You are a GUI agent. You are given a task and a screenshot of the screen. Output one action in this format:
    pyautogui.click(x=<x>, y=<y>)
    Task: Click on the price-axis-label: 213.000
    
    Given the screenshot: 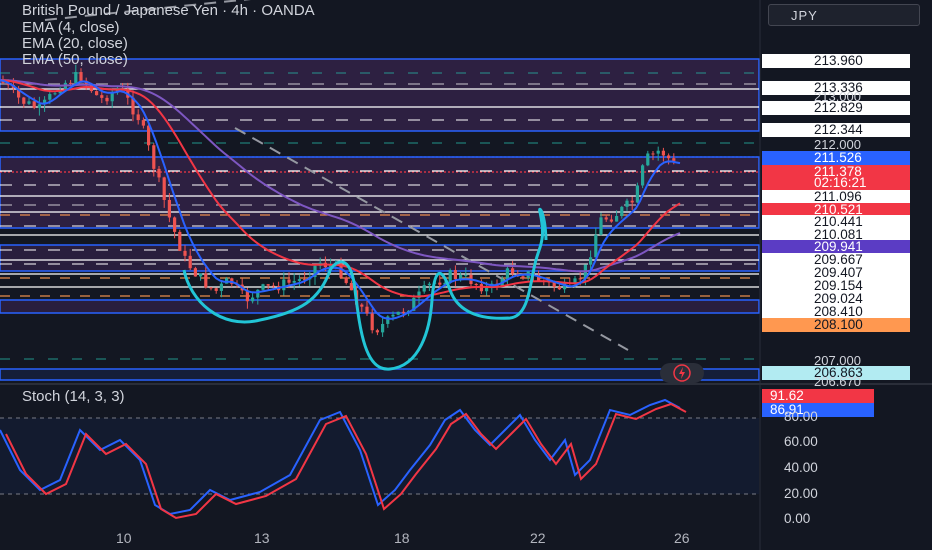 What is the action you would take?
    pyautogui.click(x=837, y=96)
    